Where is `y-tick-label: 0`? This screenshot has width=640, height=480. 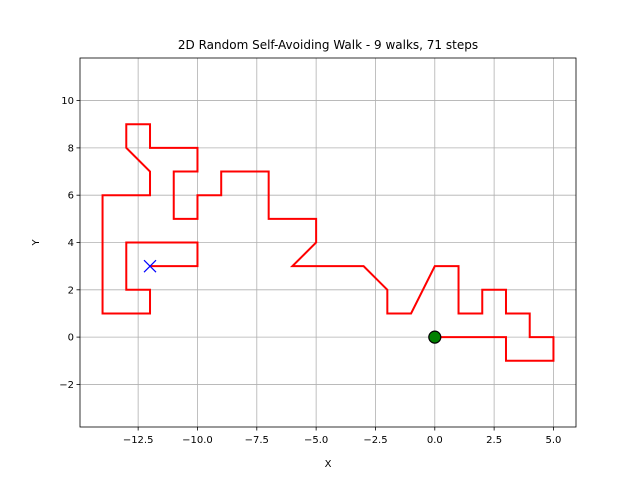
y-tick-label: 0 is located at coordinates (71, 338).